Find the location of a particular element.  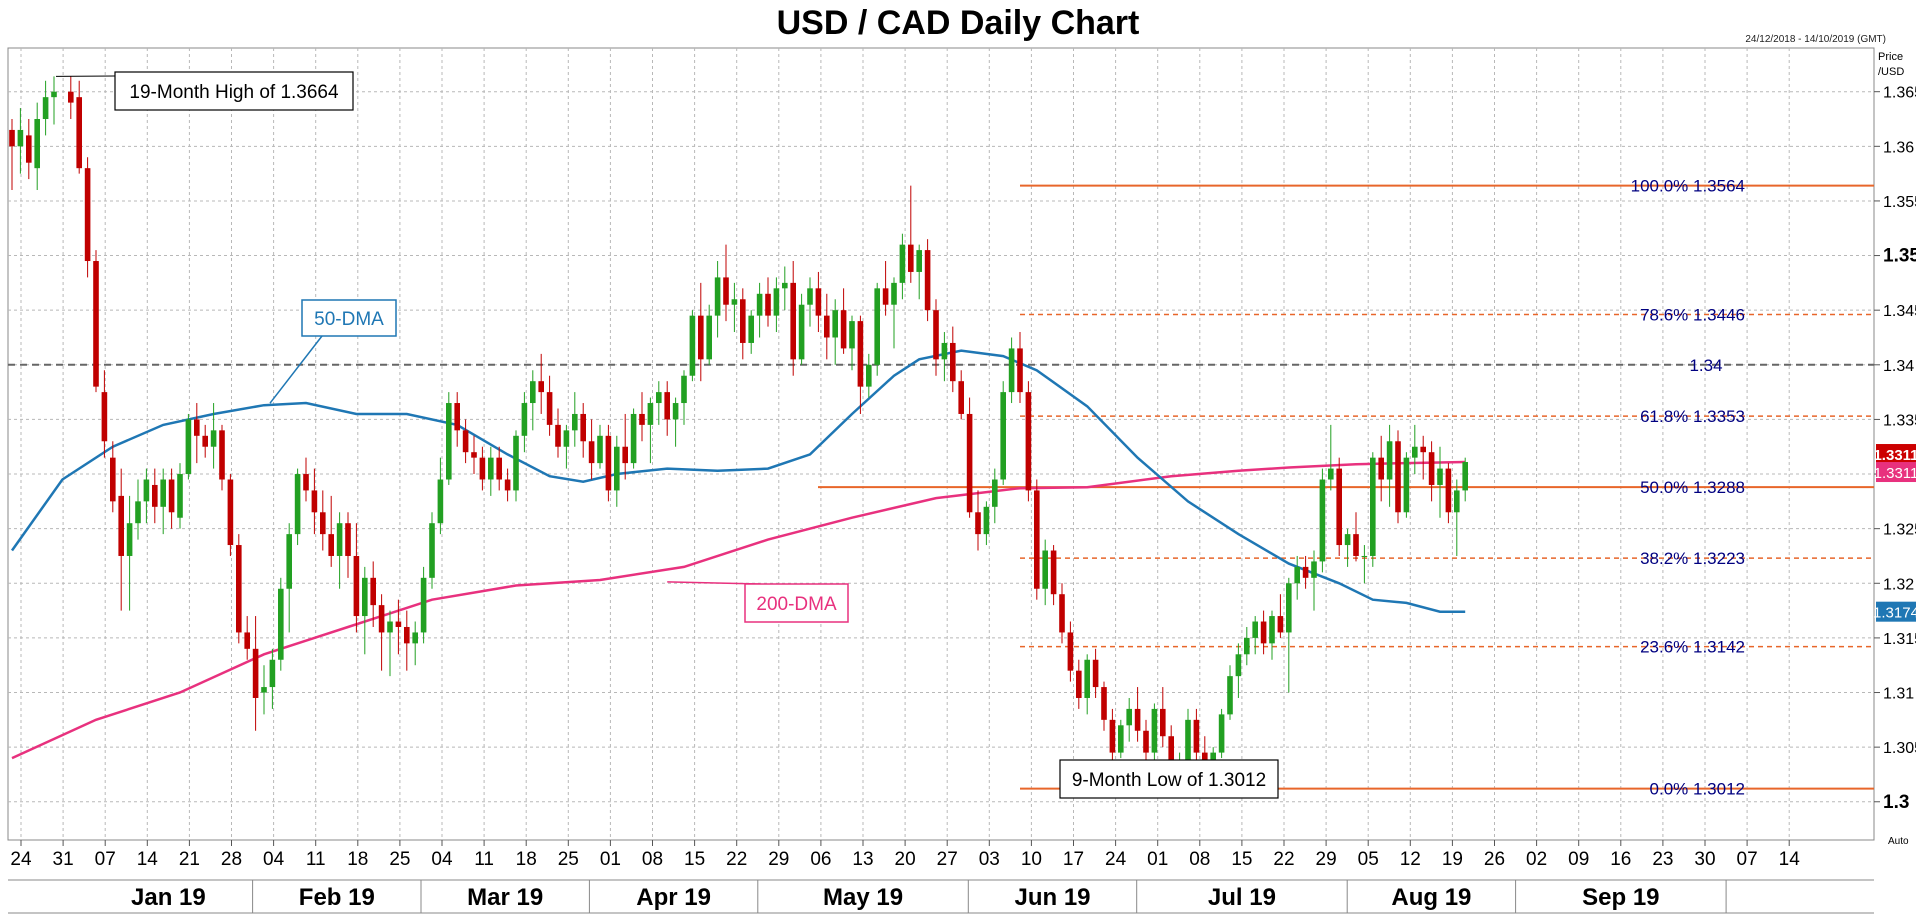

x-week-label: 12 is located at coordinates (1410, 859).